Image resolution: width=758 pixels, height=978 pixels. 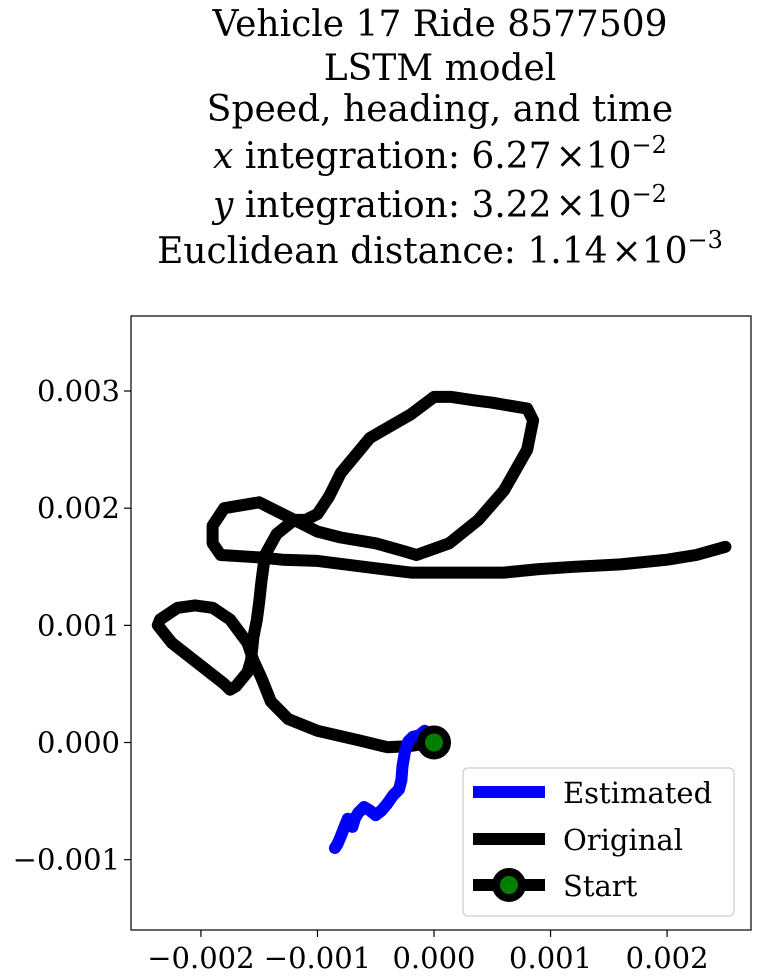 What do you see at coordinates (434, 742) in the screenshot?
I see `start-marker` at bounding box center [434, 742].